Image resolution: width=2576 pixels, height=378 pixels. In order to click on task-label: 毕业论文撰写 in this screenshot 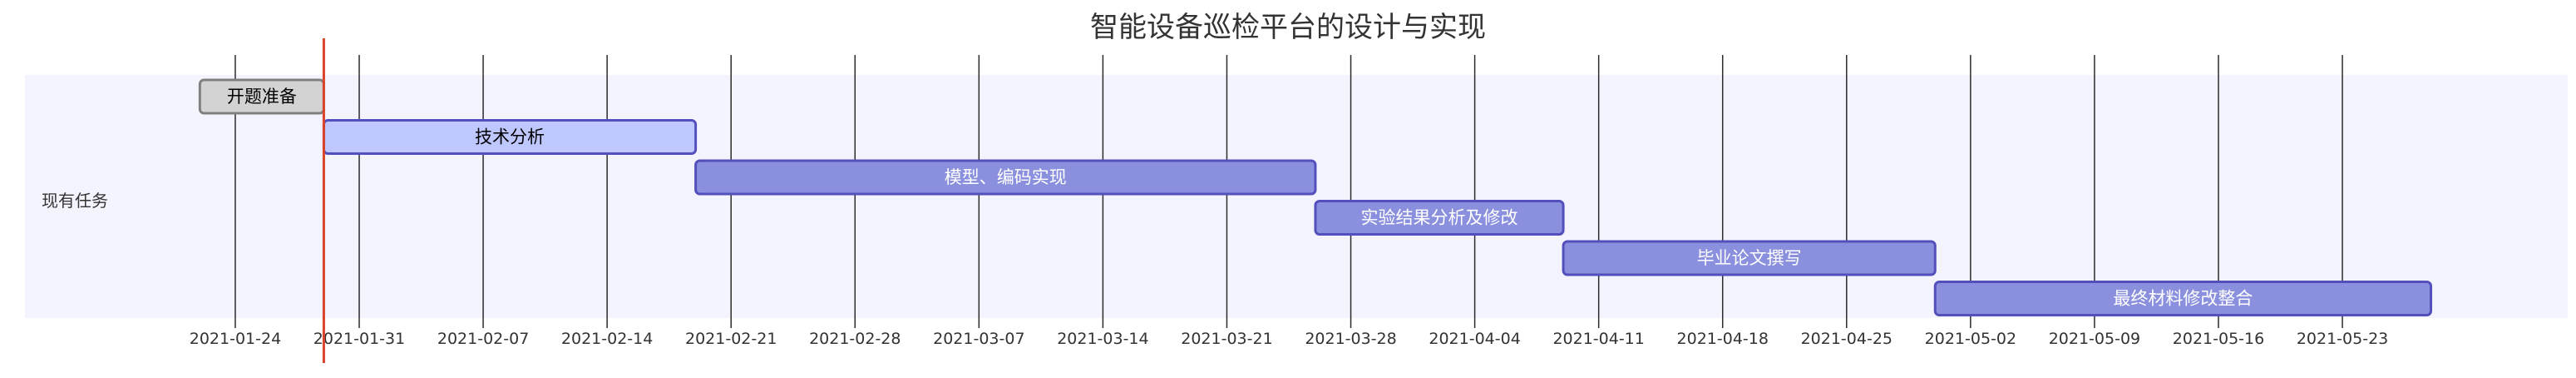, I will do `click(1749, 258)`.